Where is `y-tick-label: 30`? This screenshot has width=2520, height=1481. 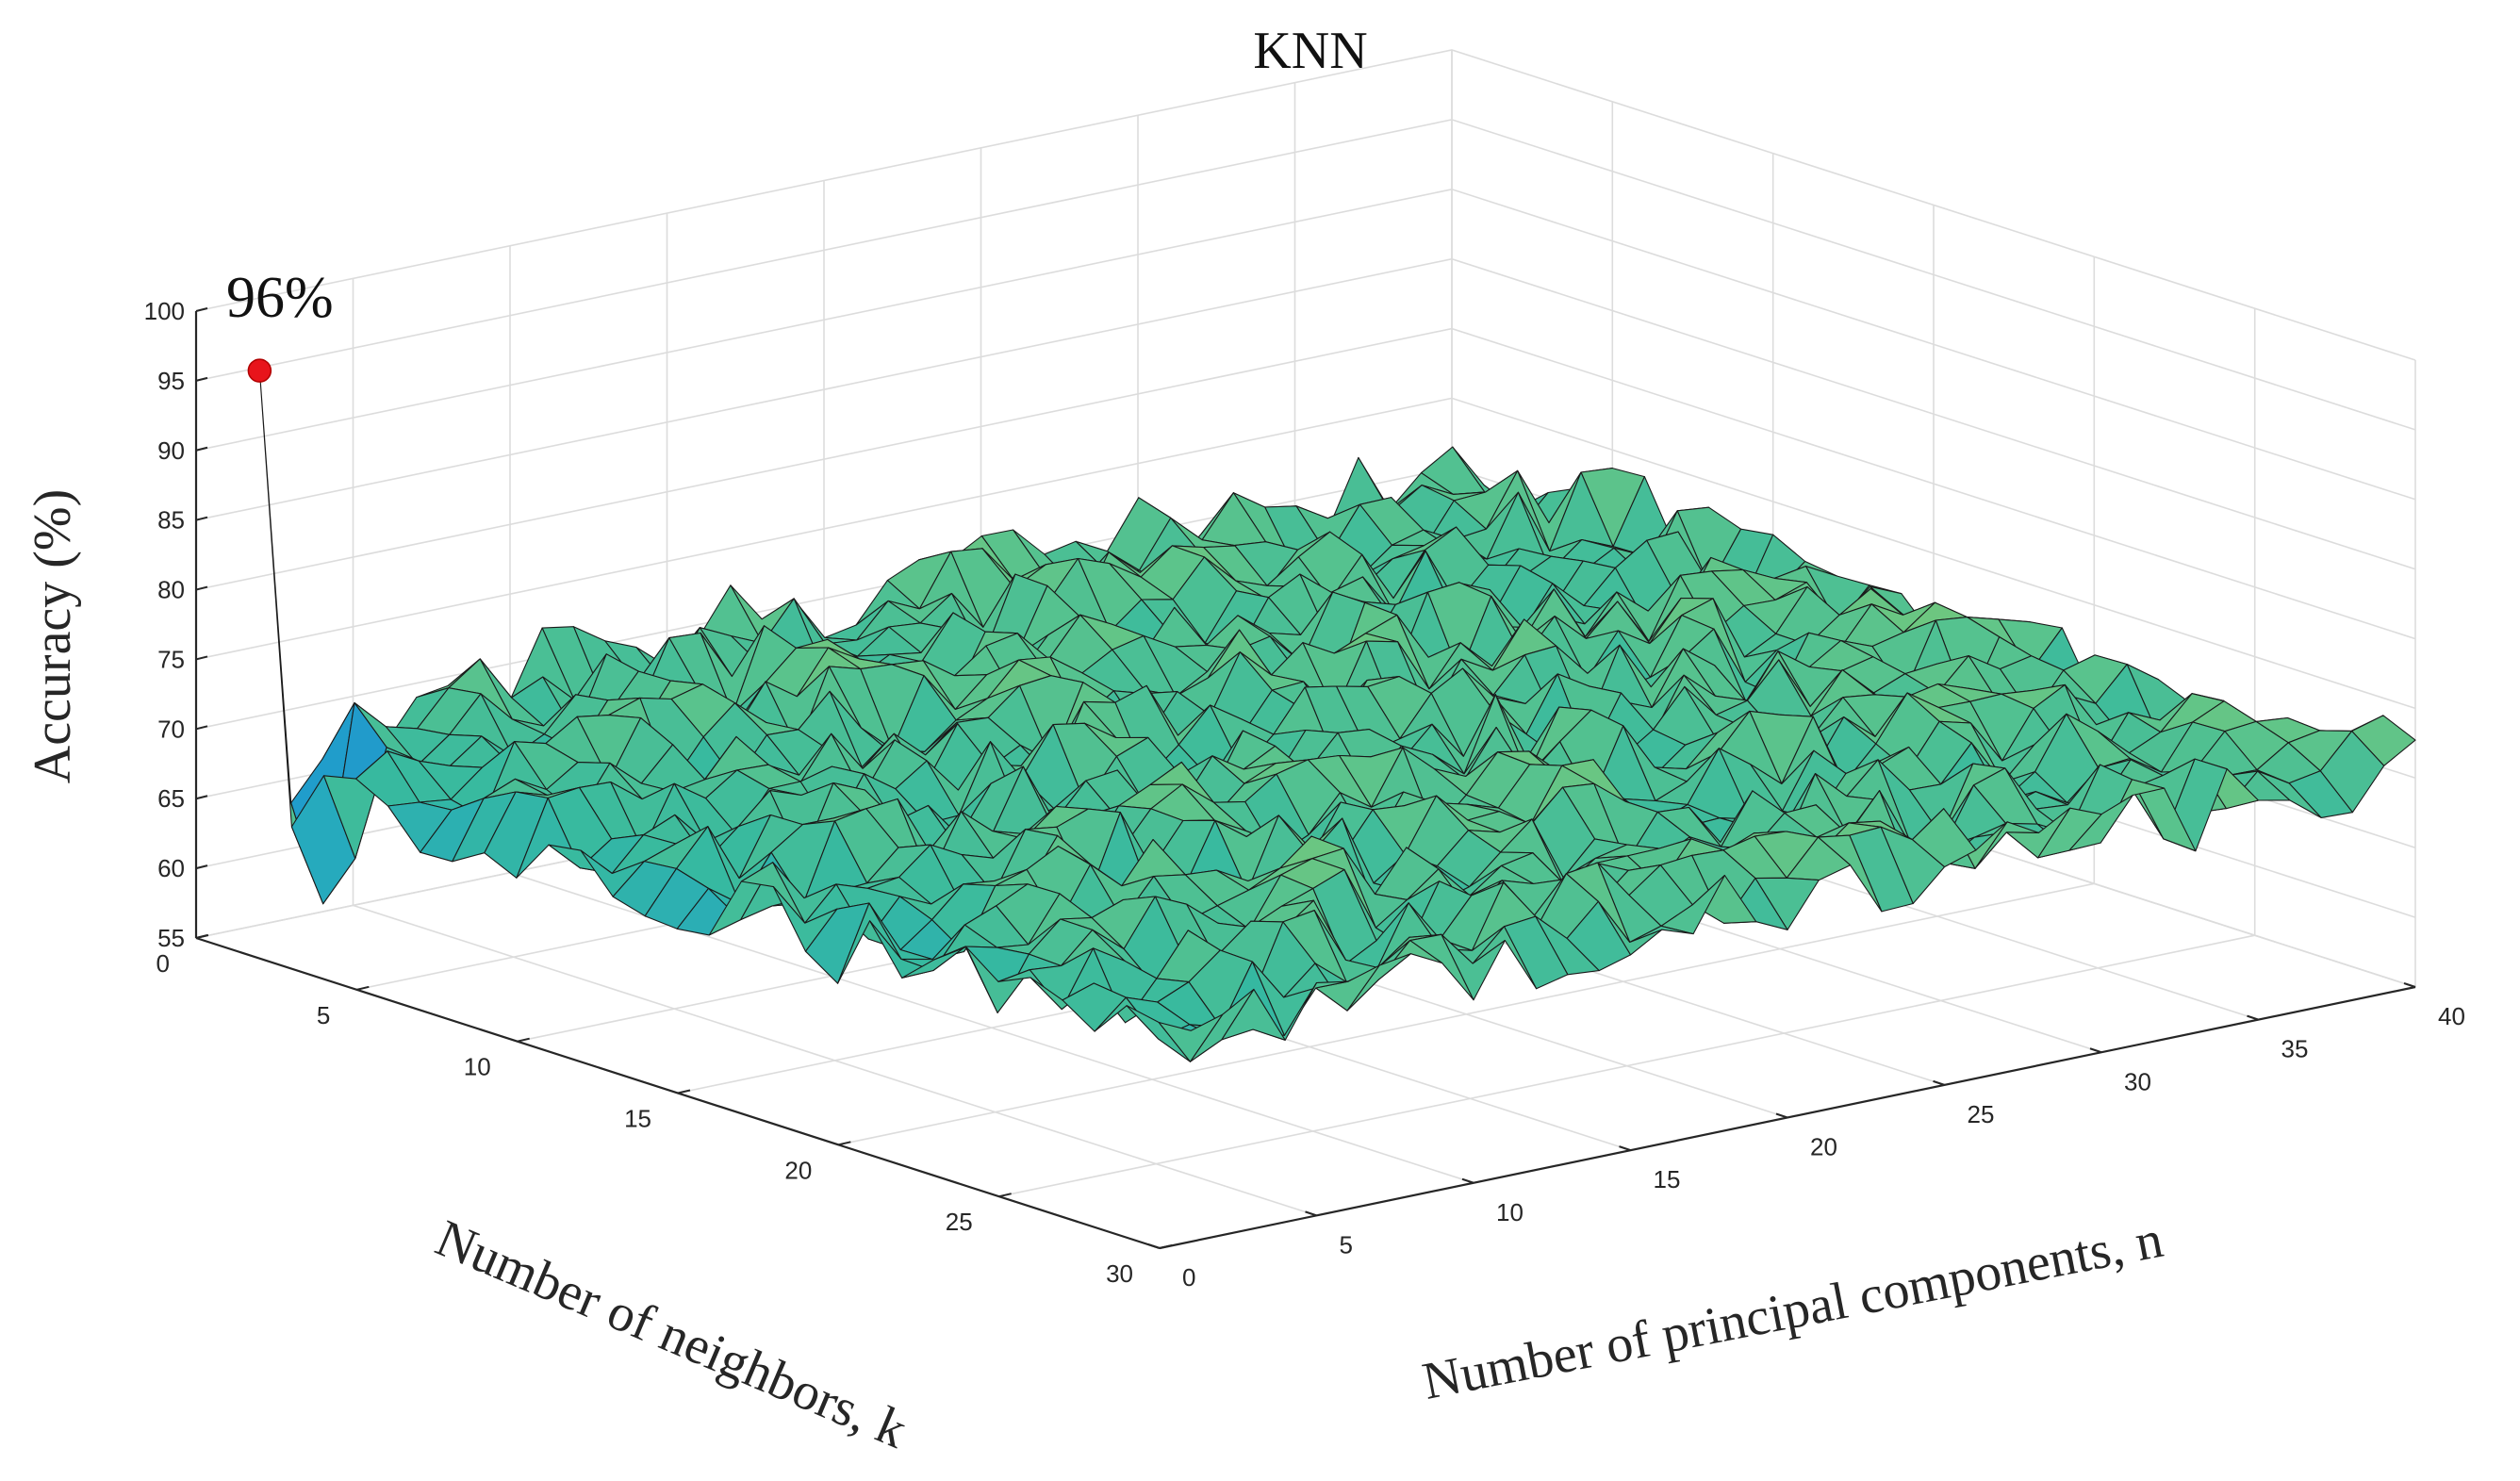 y-tick-label: 30 is located at coordinates (2137, 1081).